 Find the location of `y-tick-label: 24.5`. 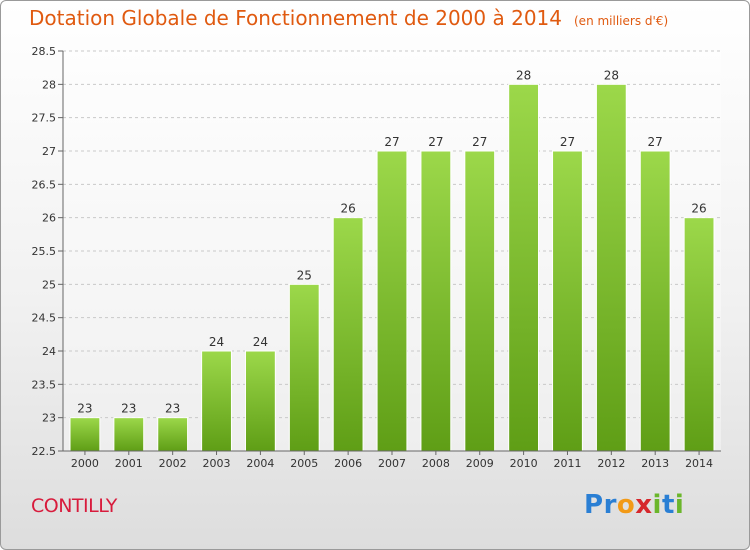

y-tick-label: 24.5 is located at coordinates (44, 318).